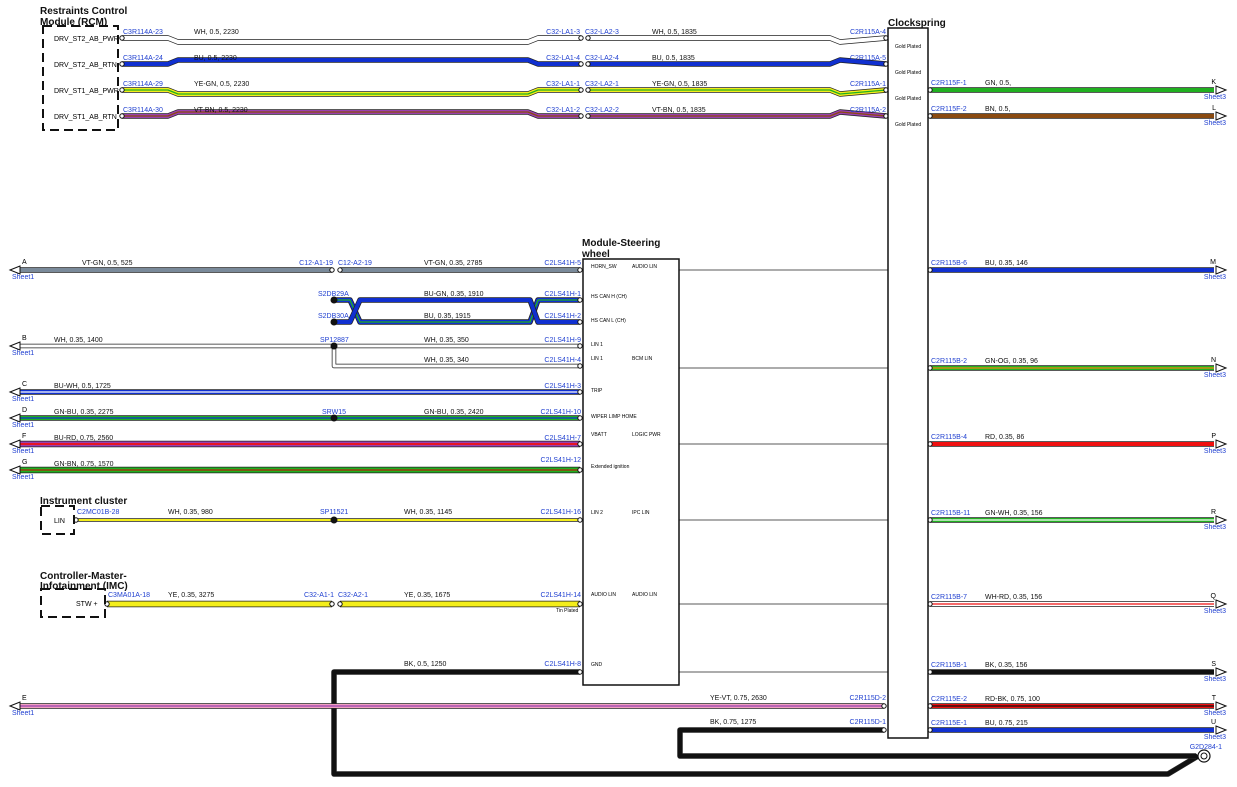 The image size is (1237, 787). I want to click on airbag-left-conn-2: C3R114A-24, so click(143, 58).